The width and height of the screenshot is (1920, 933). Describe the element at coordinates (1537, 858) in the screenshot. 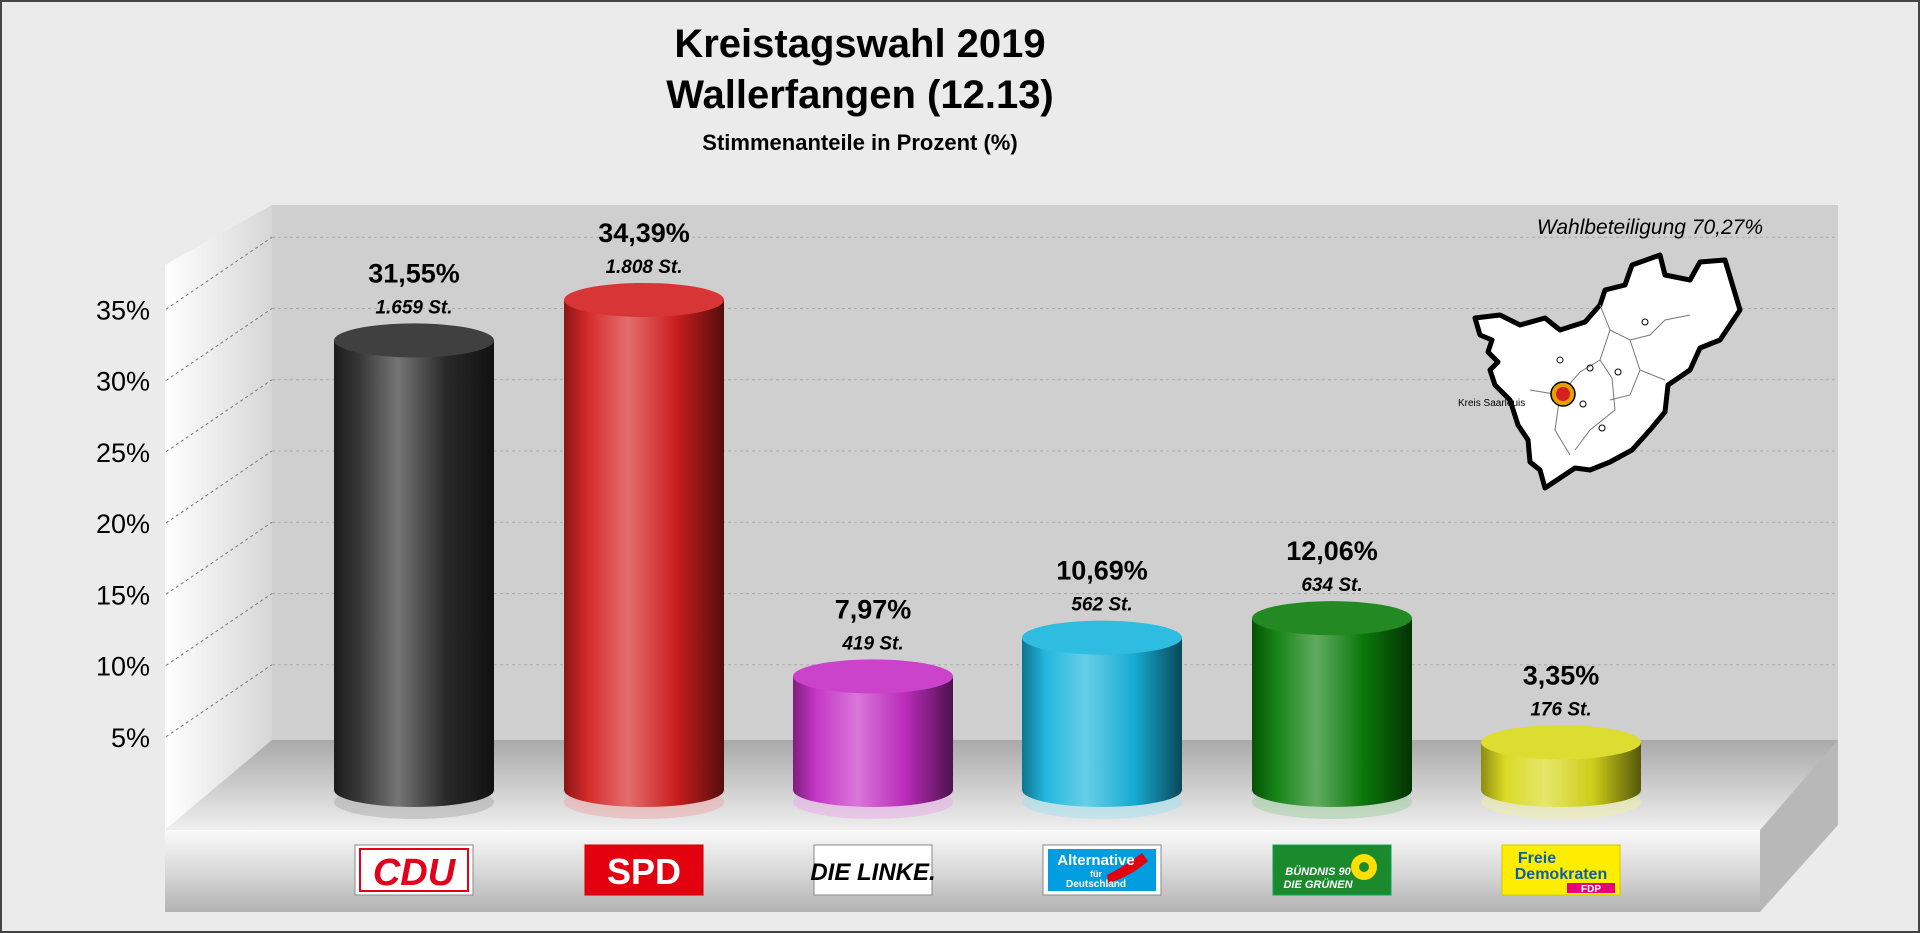

I see `svg-text: Freie` at that location.